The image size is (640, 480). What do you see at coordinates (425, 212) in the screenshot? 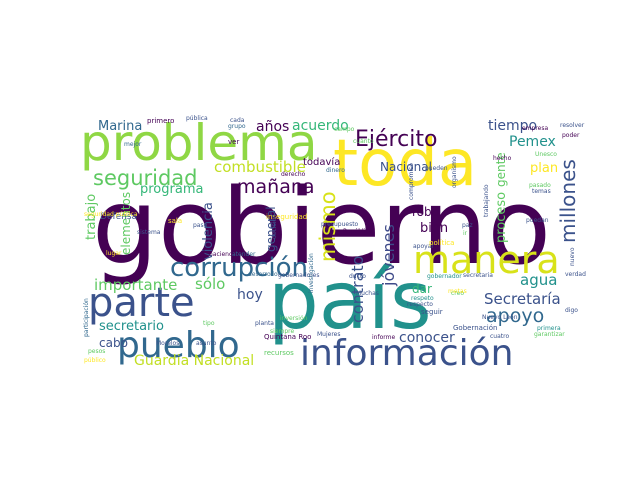
I see `word-robo: robo` at bounding box center [425, 212].